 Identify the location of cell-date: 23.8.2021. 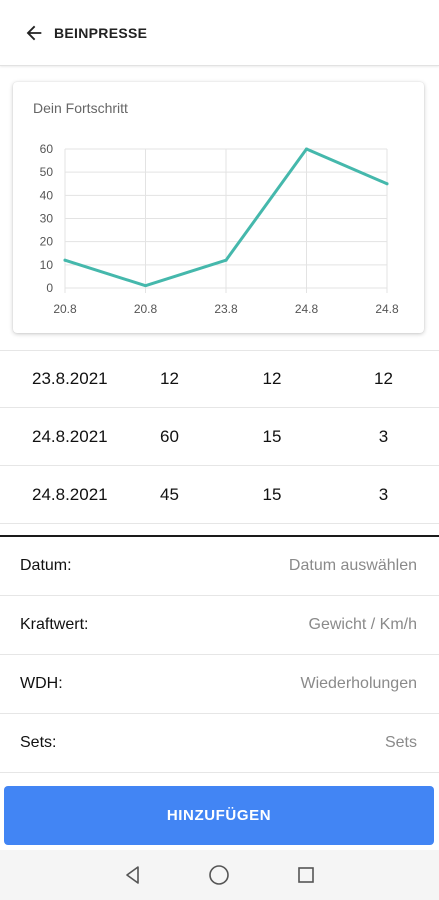
(70, 378).